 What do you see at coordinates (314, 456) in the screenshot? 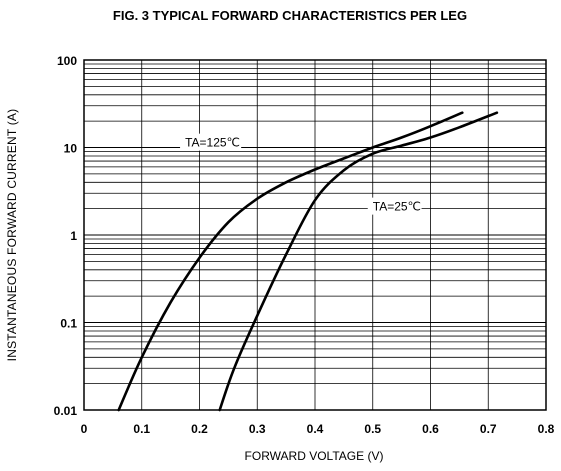
I see `x-axis-label: FORWARD VOLTAGE (V)` at bounding box center [314, 456].